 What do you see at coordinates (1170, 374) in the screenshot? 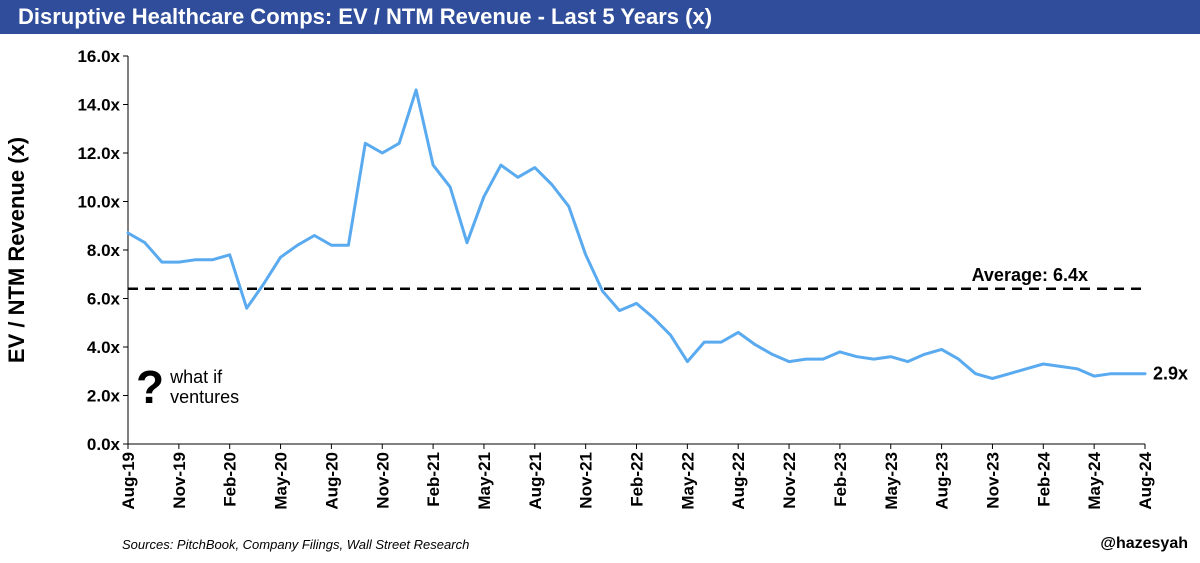
I see `last-value-label: 2.9x` at bounding box center [1170, 374].